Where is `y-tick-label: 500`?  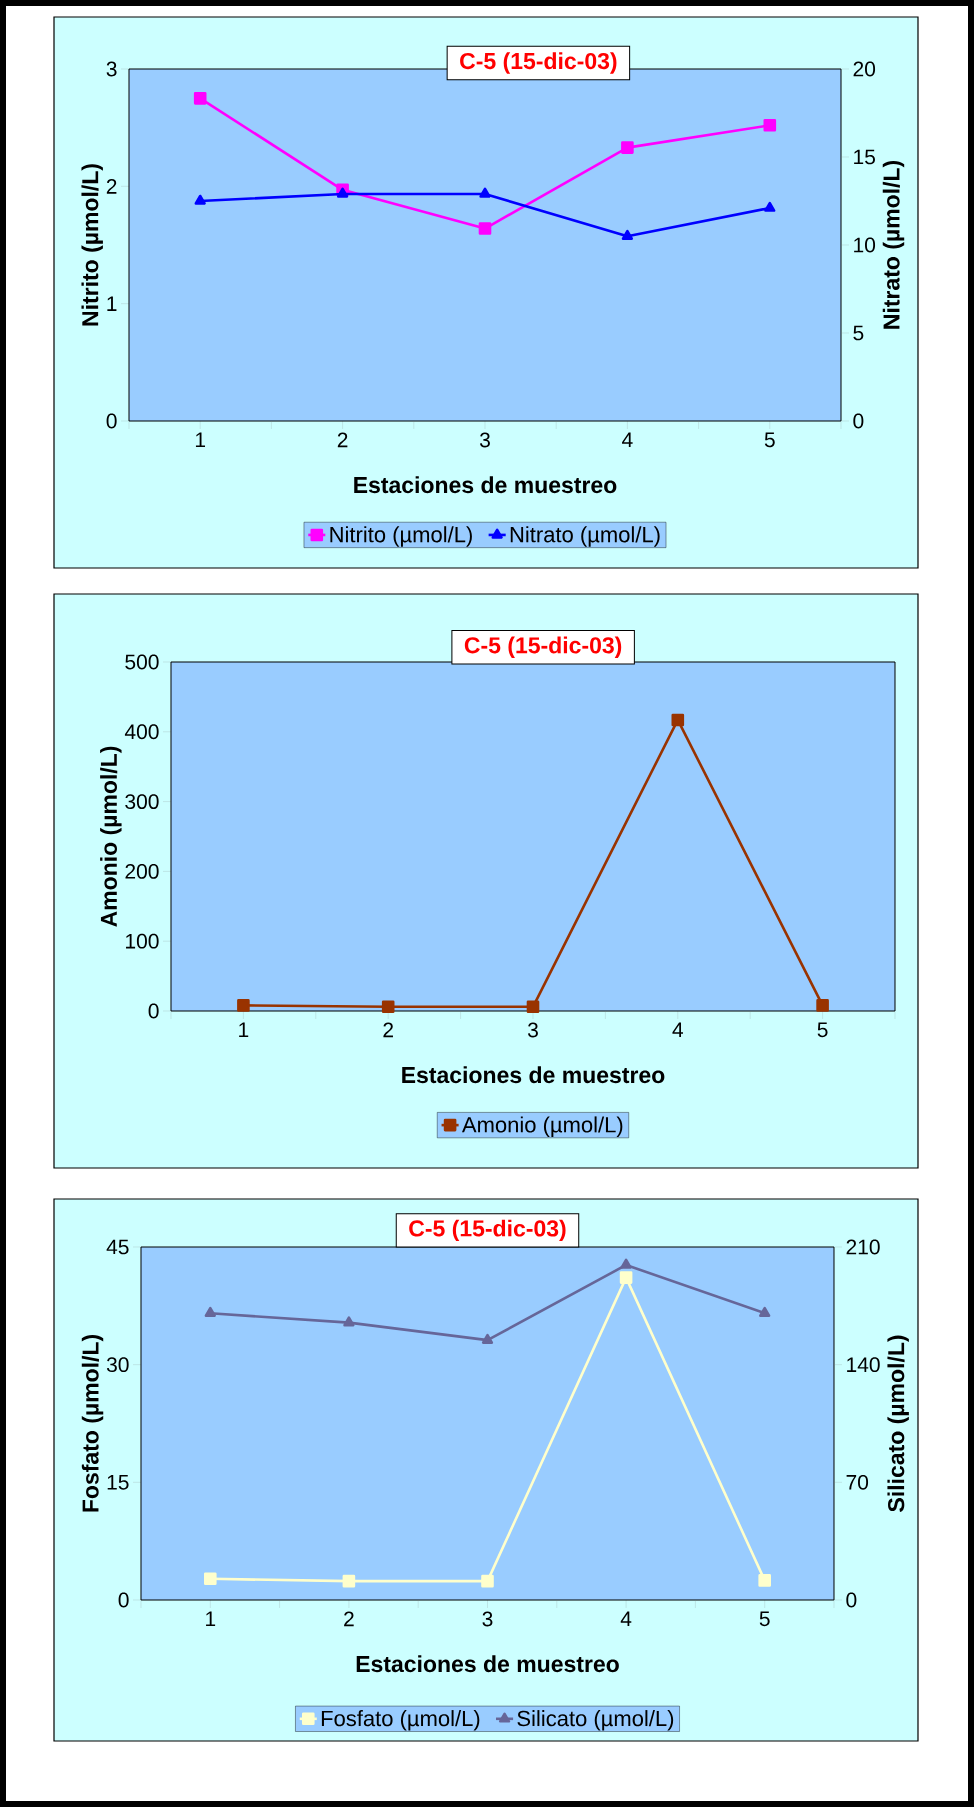
y-tick-label: 500 is located at coordinates (142, 662).